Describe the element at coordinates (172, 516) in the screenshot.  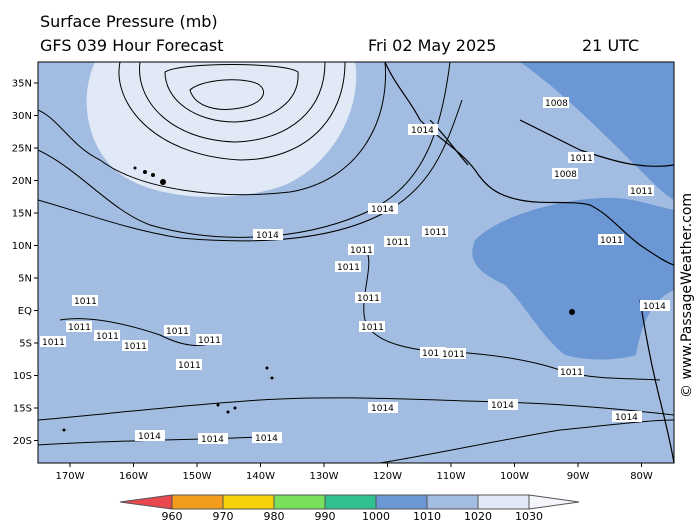
I see `colorbar-label: 960` at that location.